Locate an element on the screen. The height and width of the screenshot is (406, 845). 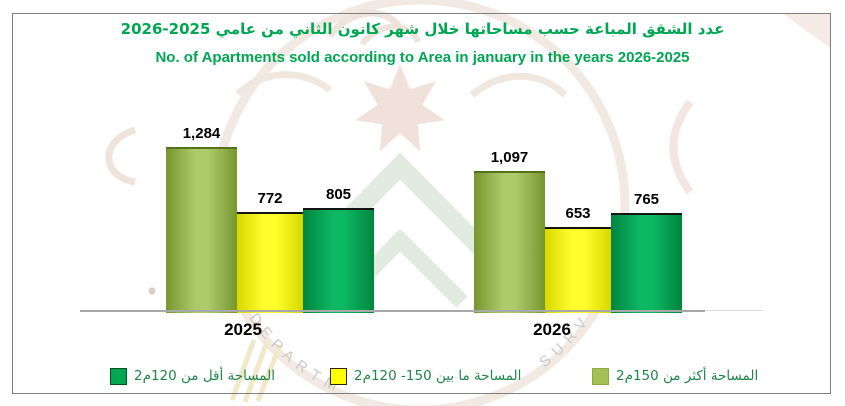
category-label-2025: 2025 is located at coordinates (243, 329).